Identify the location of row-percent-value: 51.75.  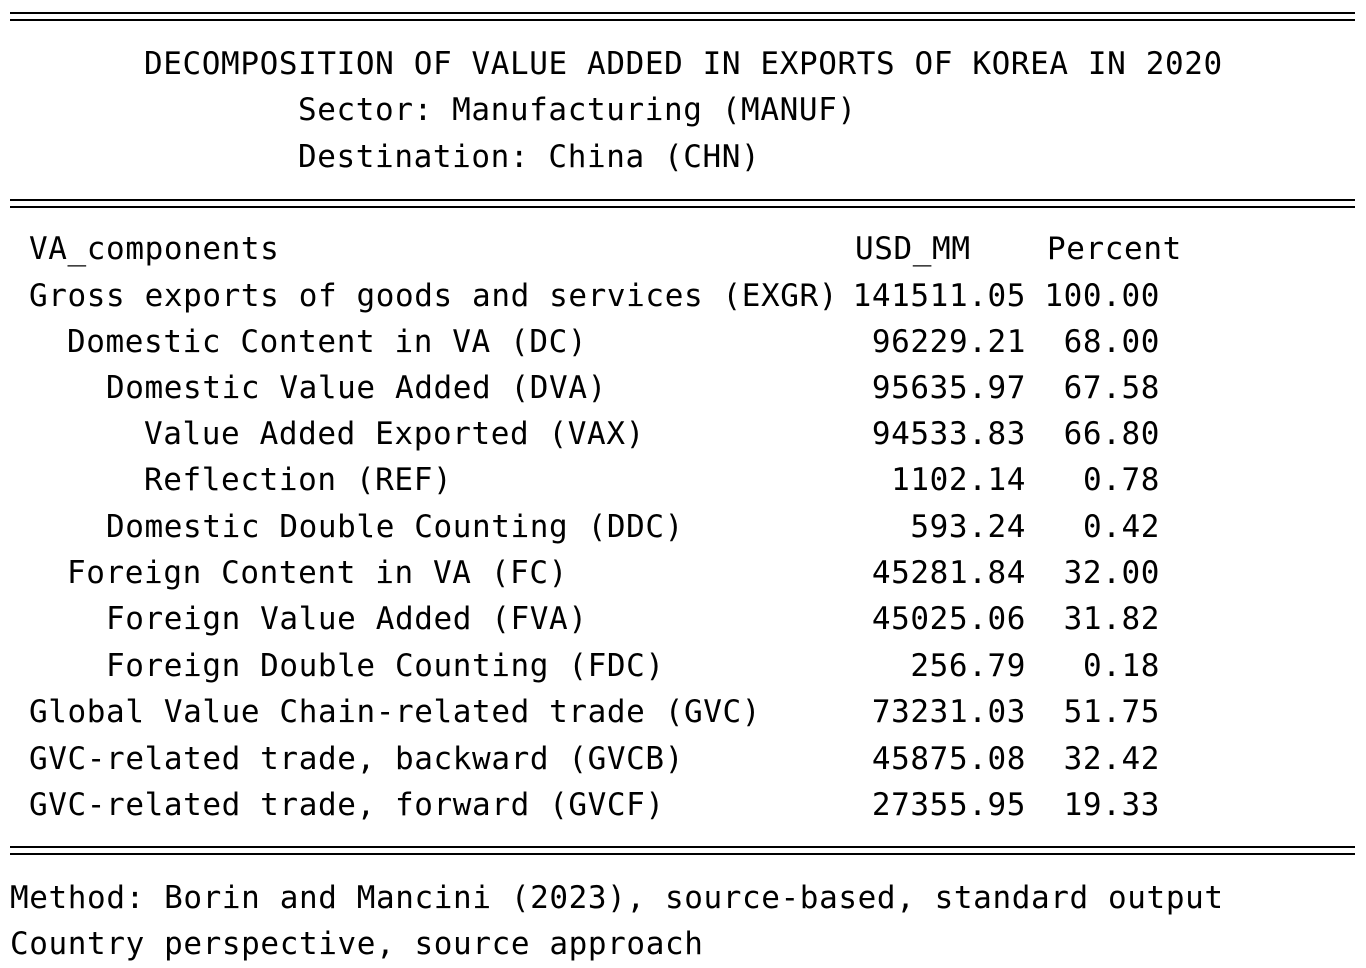
(1111, 712).